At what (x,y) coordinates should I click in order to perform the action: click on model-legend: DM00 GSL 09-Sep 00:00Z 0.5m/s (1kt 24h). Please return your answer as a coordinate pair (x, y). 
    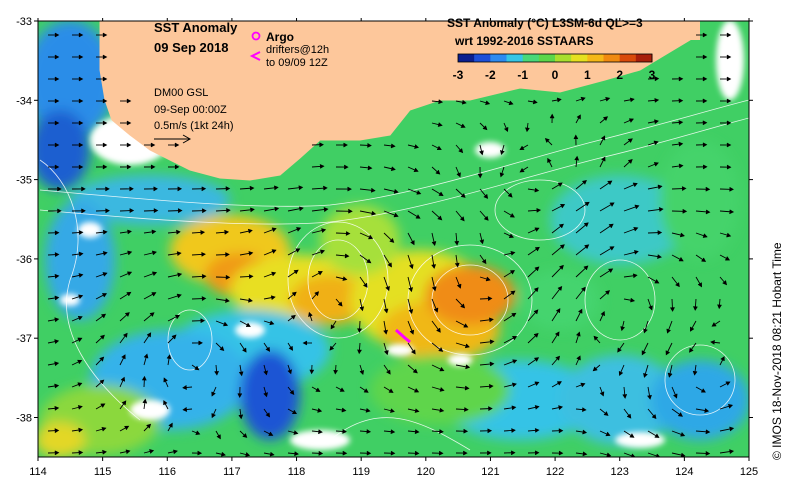
    Looking at the image, I should click on (193, 115).